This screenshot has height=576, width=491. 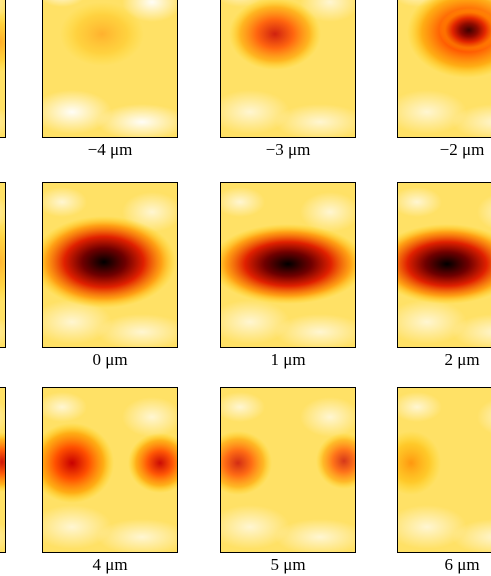 I want to click on panel-label: 5 μm, so click(x=287, y=564).